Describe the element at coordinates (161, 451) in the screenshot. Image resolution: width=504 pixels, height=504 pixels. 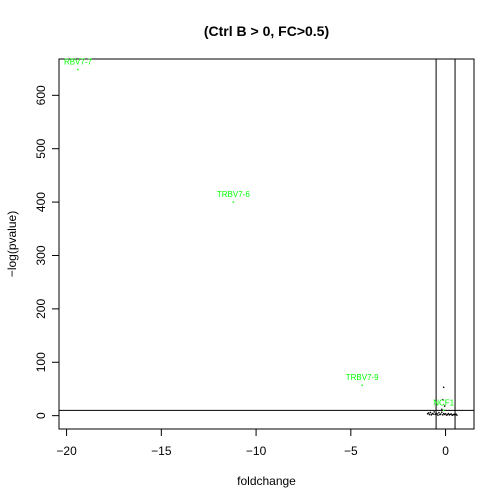
I see `x-tick-label: −15` at that location.